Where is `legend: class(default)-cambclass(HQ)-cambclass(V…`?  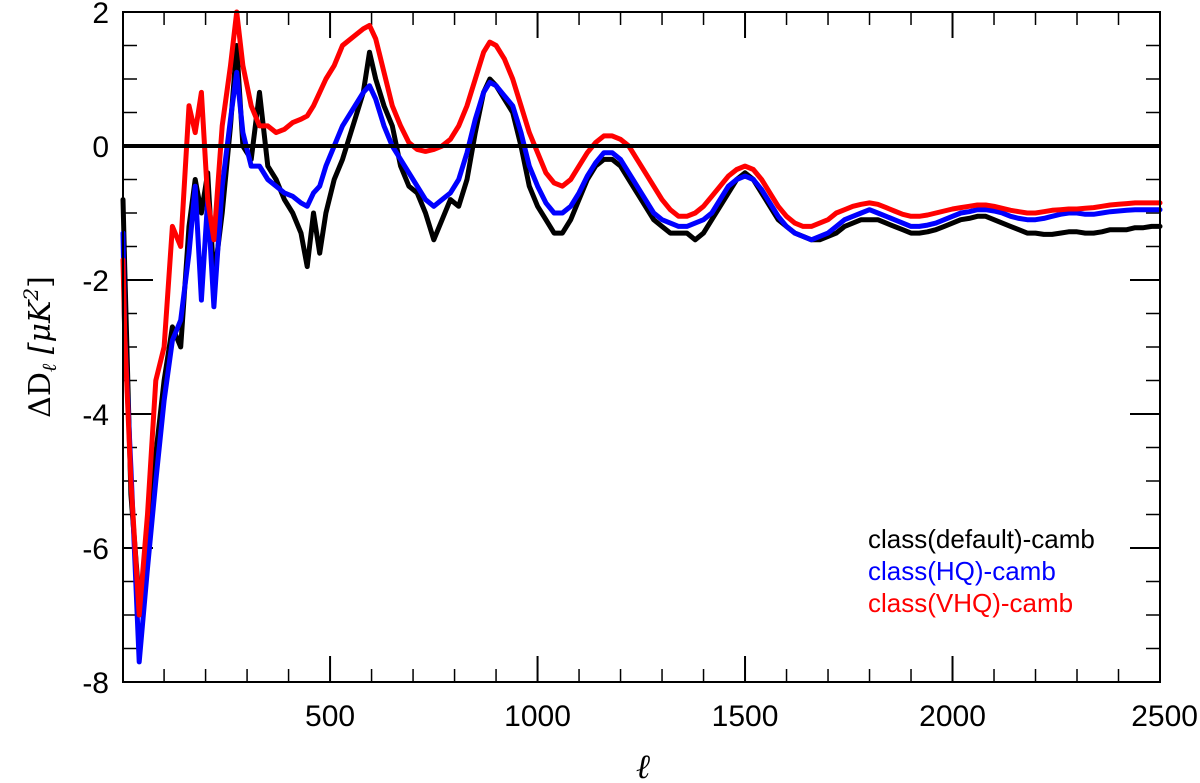
legend: class(default)-cambclass(HQ)-cambclass(V… is located at coordinates (981, 571).